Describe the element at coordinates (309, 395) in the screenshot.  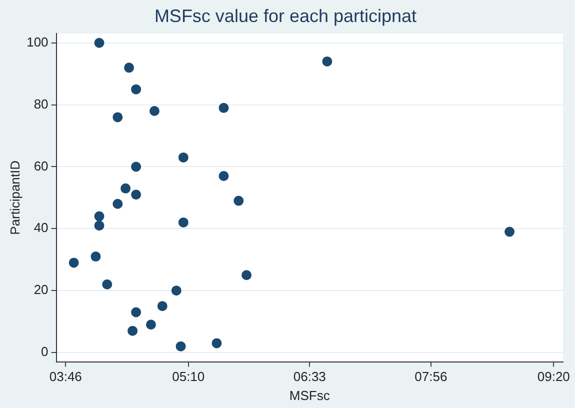
I see `x-axis-title: MSFsc` at that location.